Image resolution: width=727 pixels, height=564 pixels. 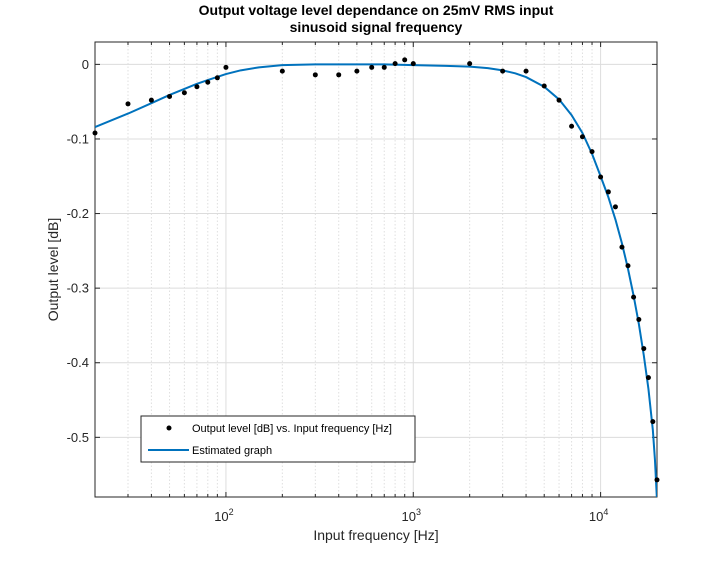 What do you see at coordinates (85, 64) in the screenshot?
I see `y-tick-label: 0` at bounding box center [85, 64].